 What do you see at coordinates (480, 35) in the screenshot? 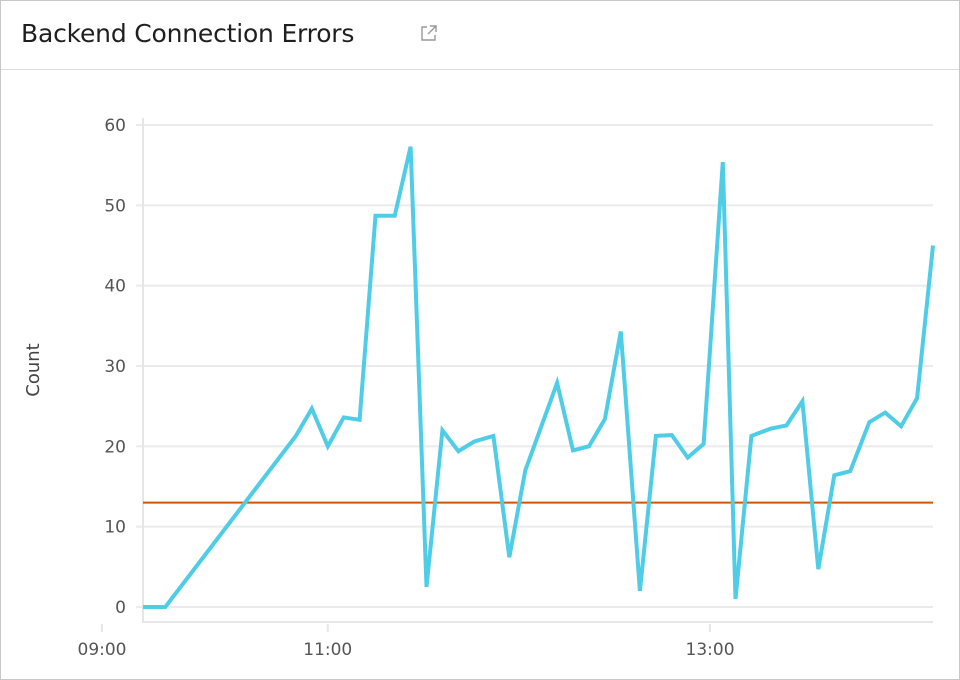
I see `panel-header: Backend Connection Errors` at bounding box center [480, 35].